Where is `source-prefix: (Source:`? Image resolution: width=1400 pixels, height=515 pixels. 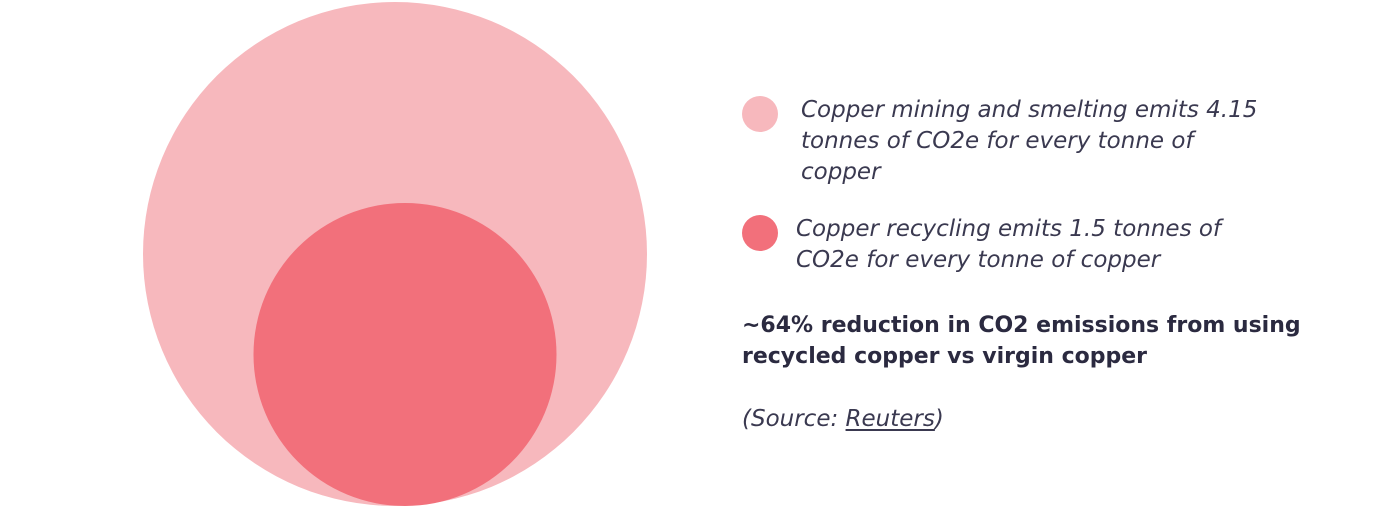 source-prefix: (Source: is located at coordinates (794, 419).